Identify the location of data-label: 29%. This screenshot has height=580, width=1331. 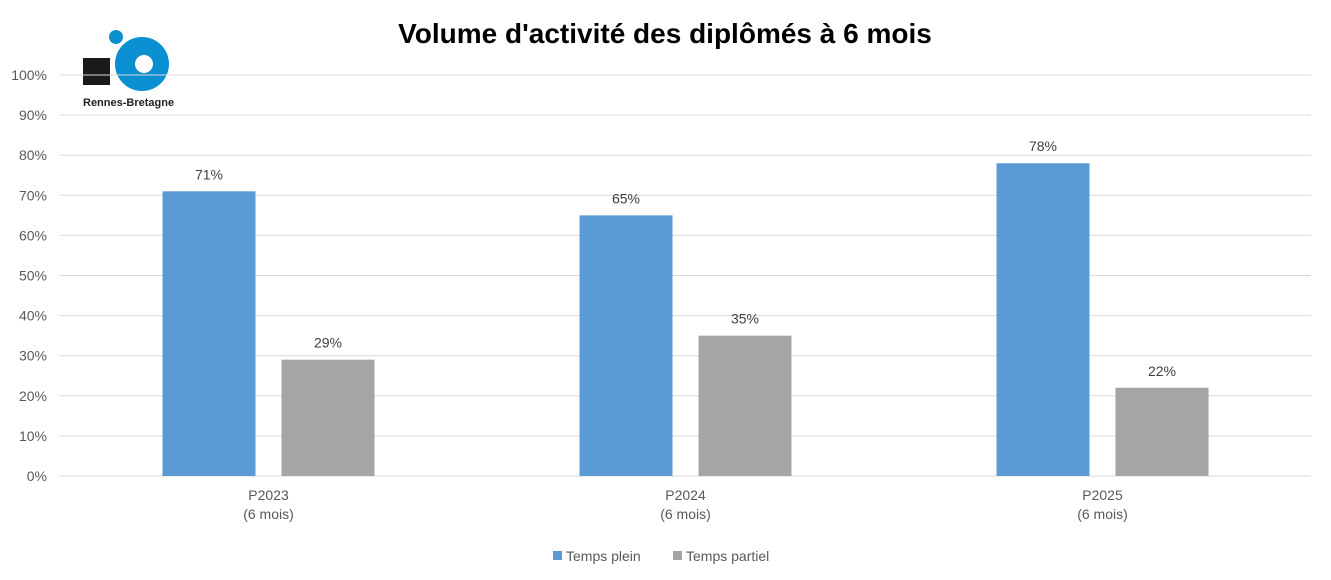
(328, 343).